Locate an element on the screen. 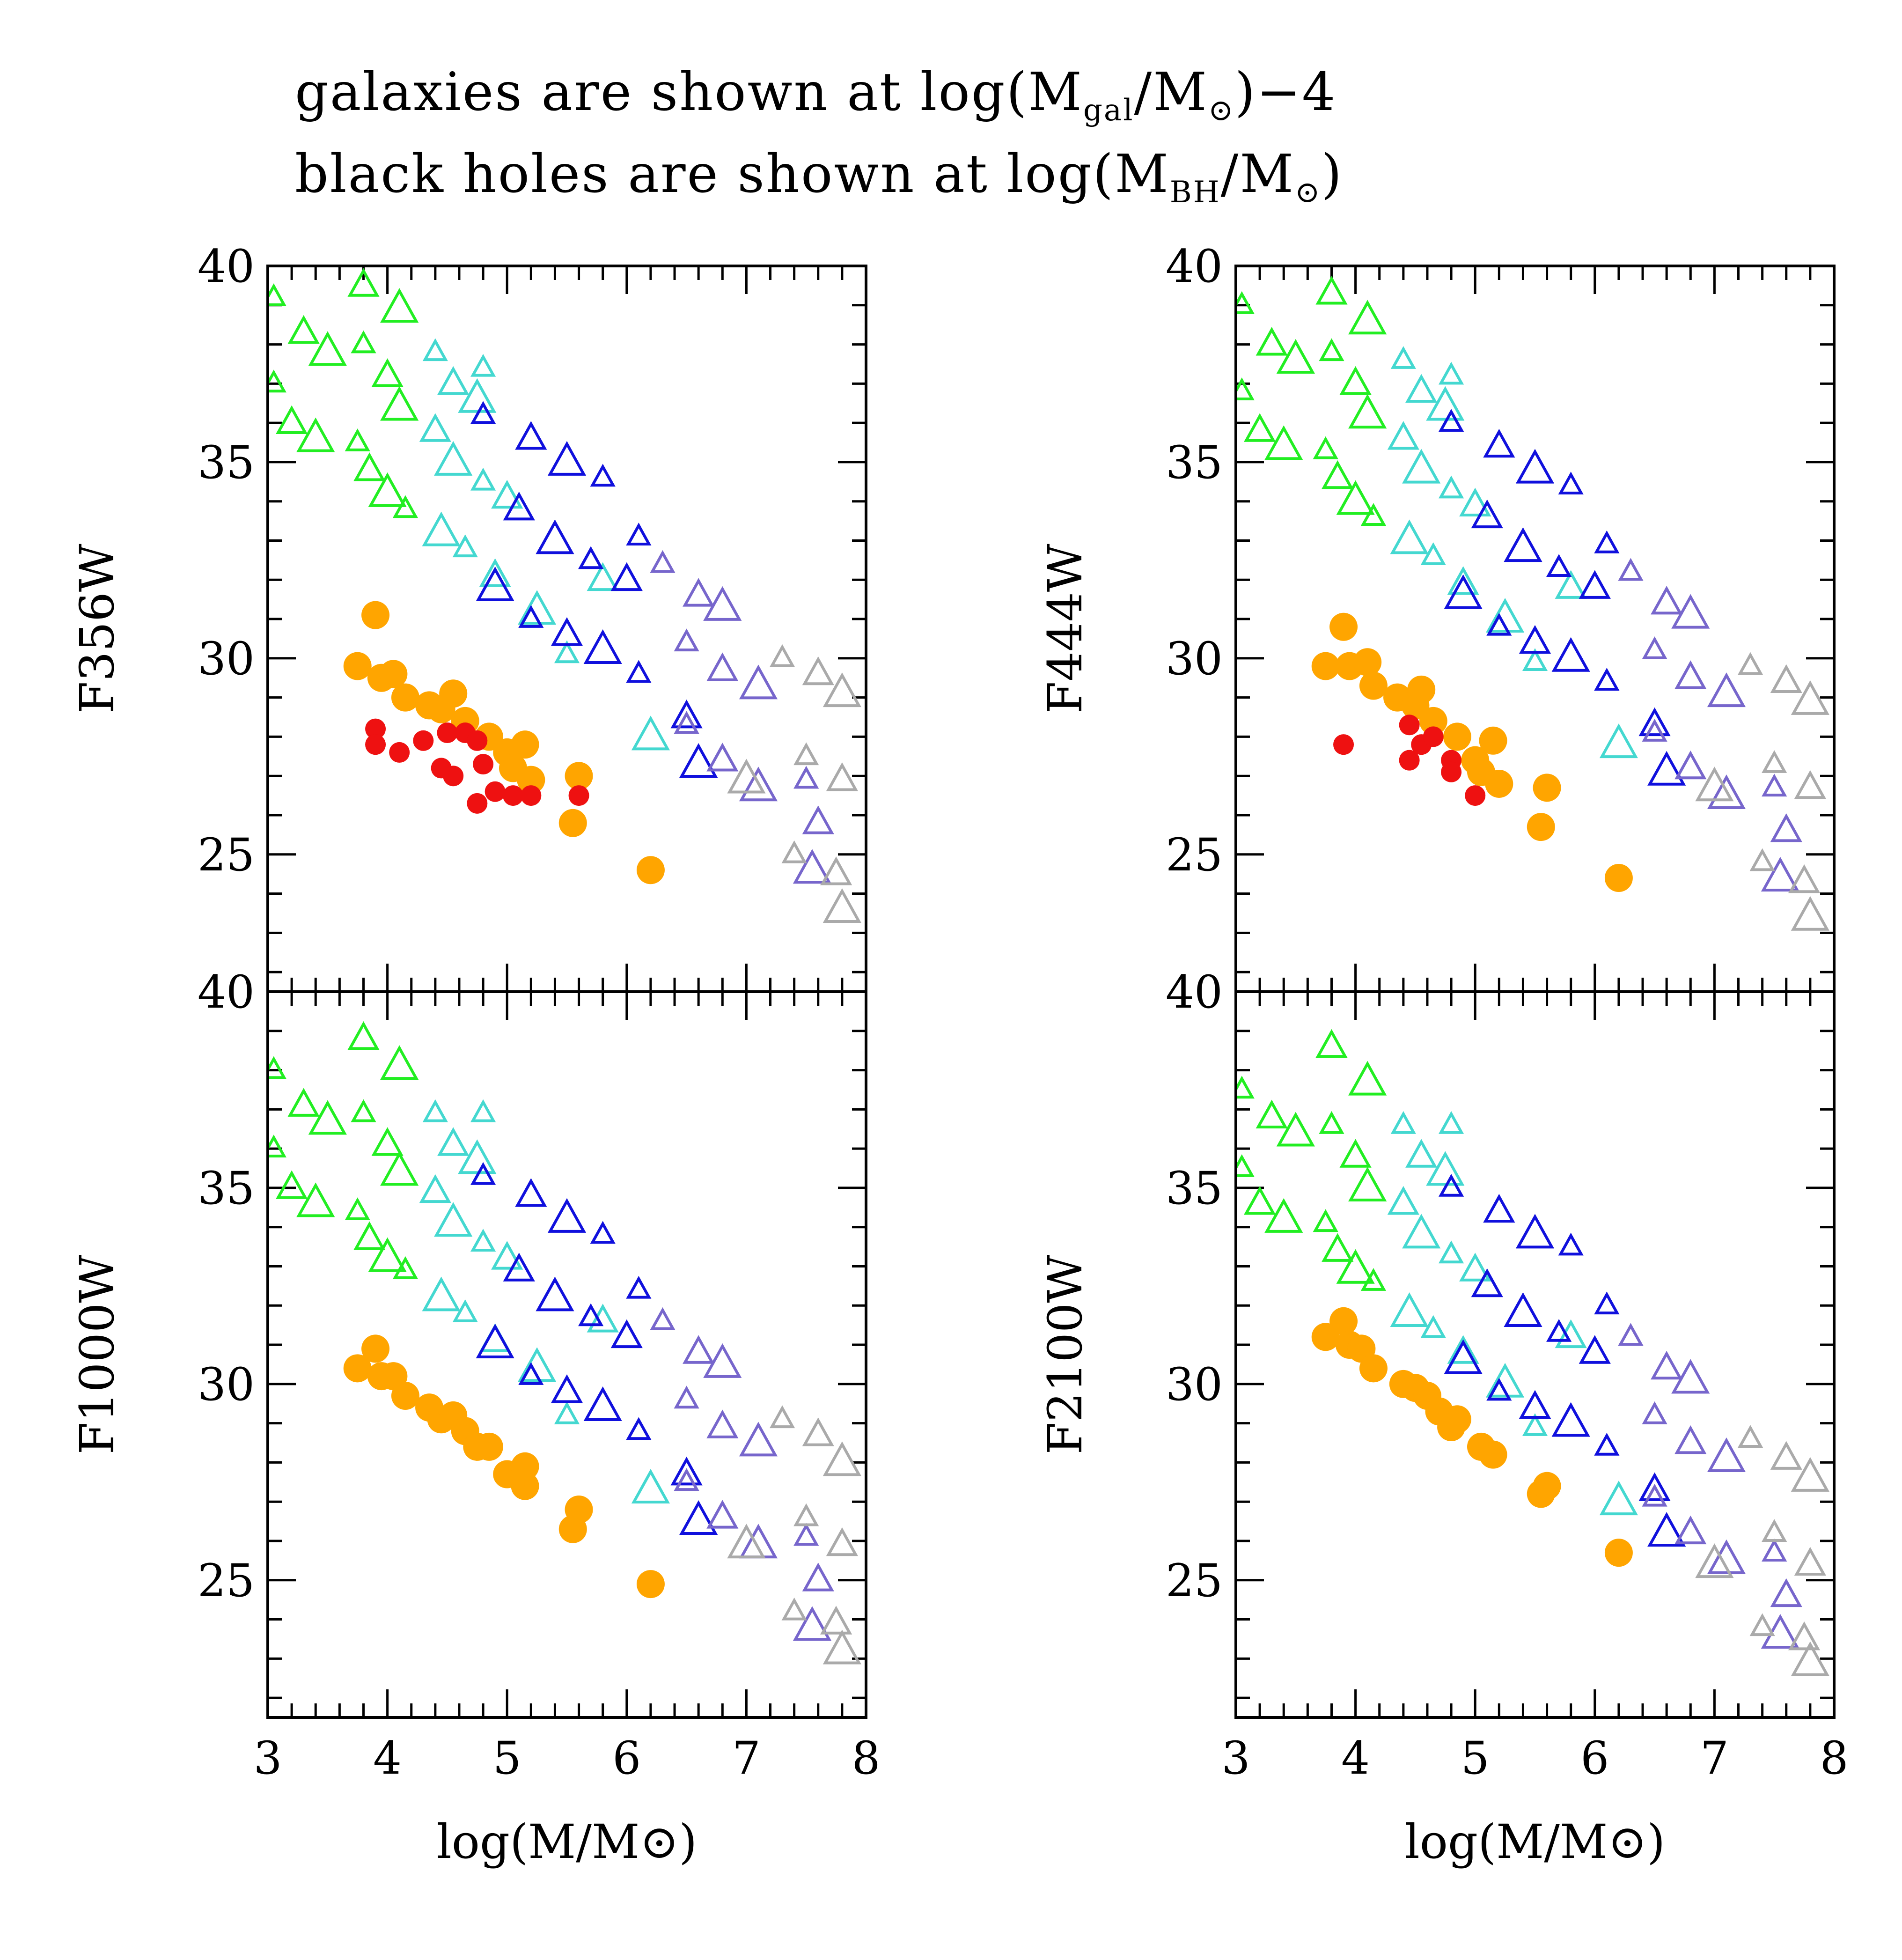 The height and width of the screenshot is (1960, 1902). plot-marks is located at coordinates (1533, 1353).